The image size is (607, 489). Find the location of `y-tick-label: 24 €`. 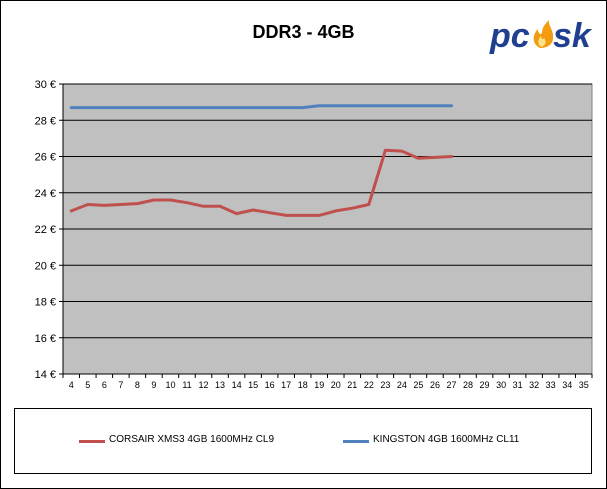

y-tick-label: 24 € is located at coordinates (45, 194).